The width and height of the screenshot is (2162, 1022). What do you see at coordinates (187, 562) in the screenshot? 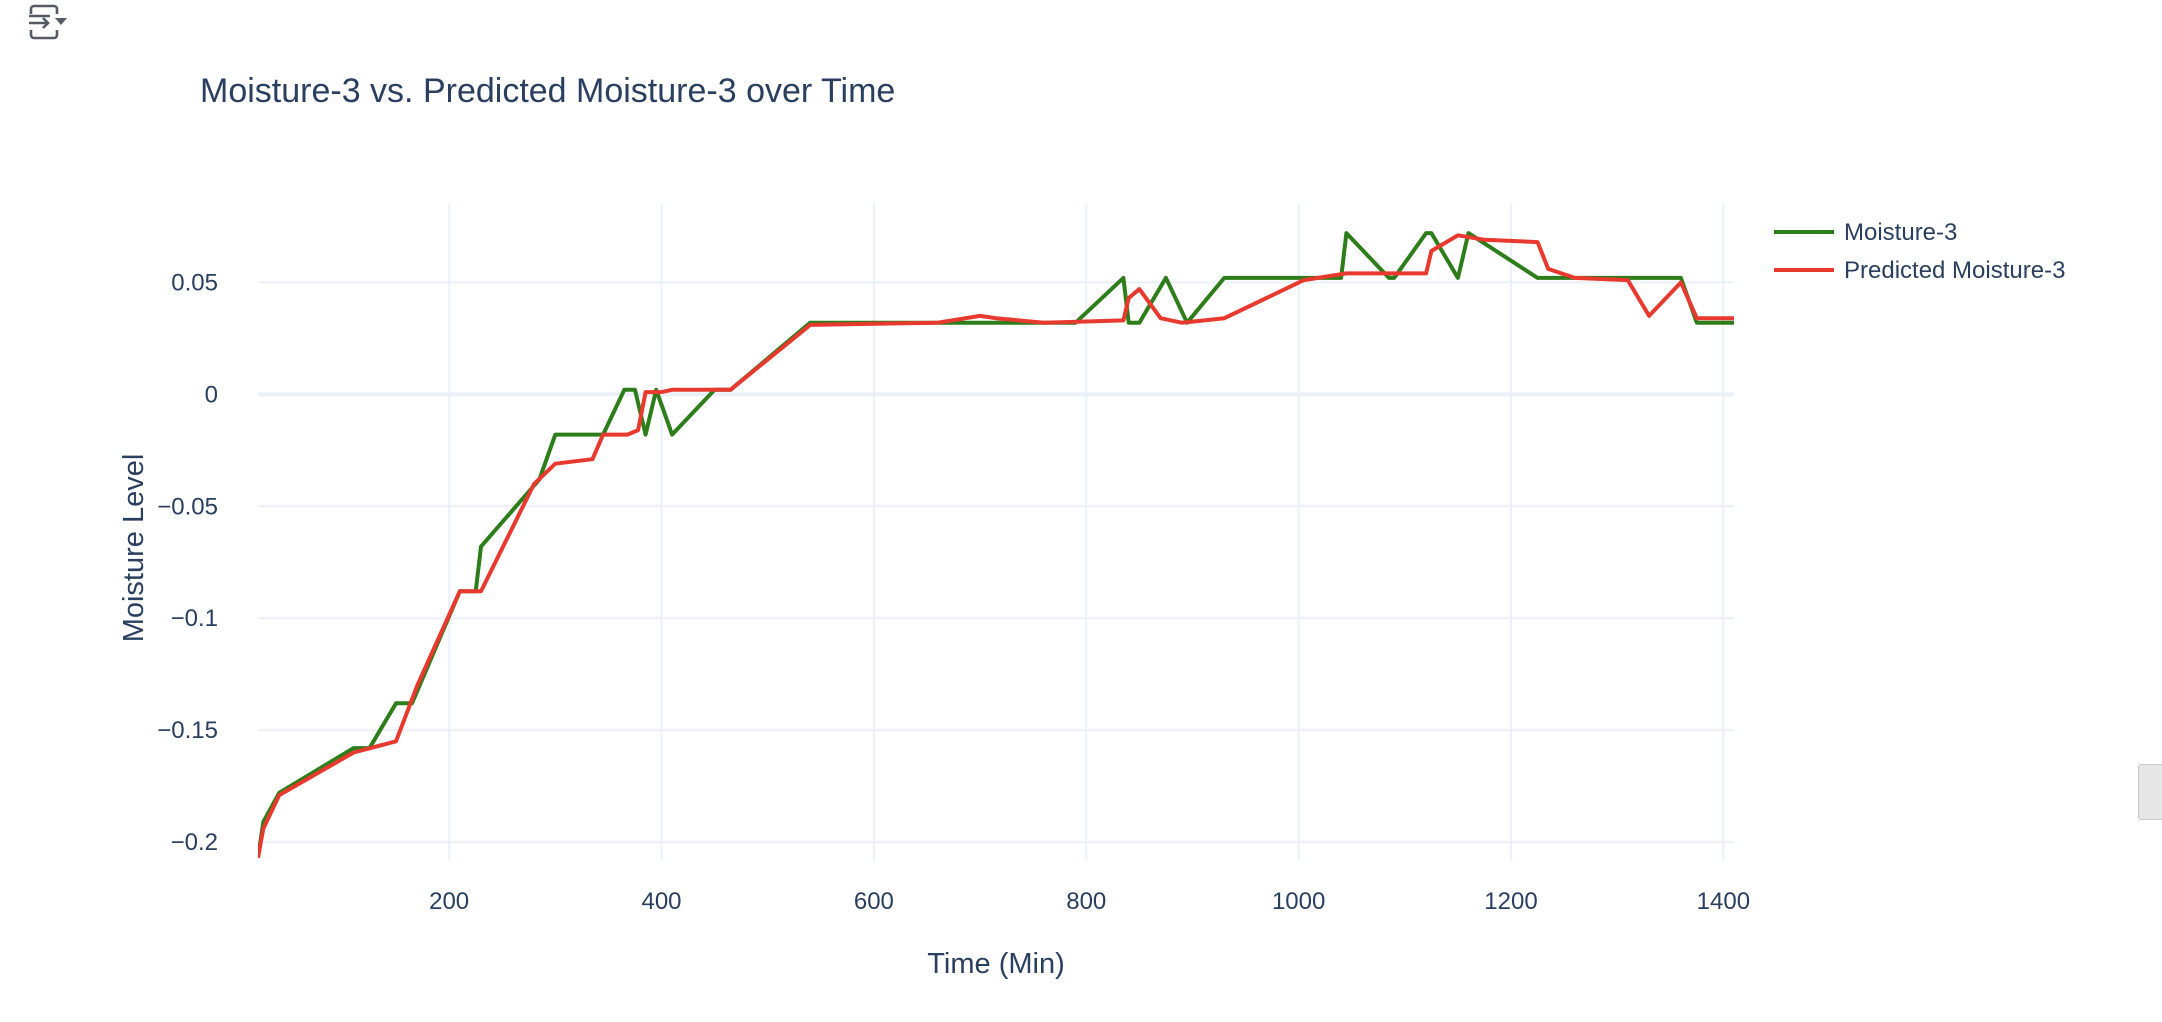
I see `y-axis: 0.05 0 −0.05 −0.1 −0.15 −0.2` at bounding box center [187, 562].